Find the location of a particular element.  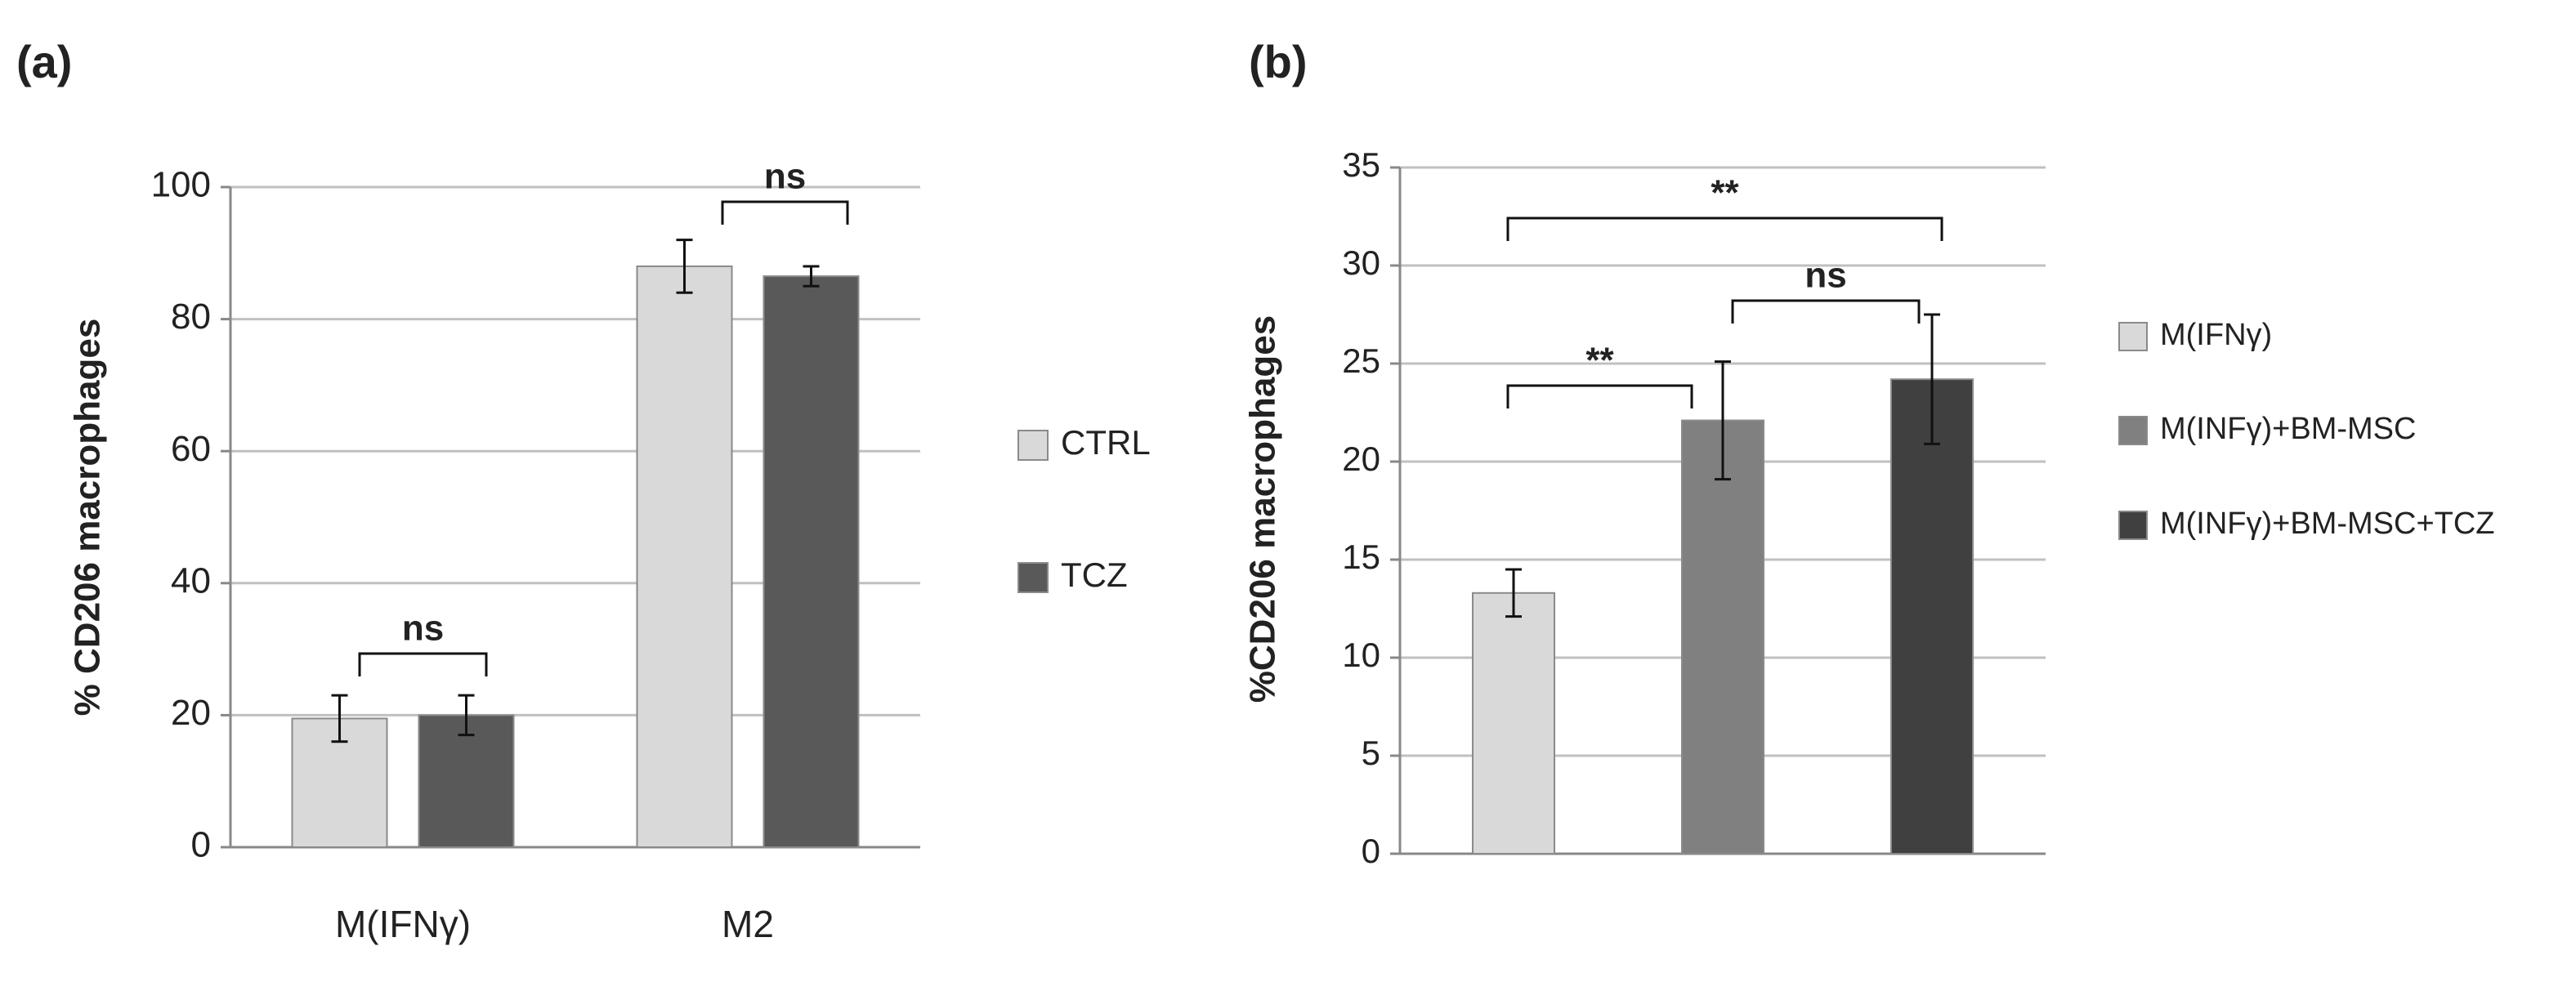

legend-label: M(IFNγ) is located at coordinates (2216, 335).